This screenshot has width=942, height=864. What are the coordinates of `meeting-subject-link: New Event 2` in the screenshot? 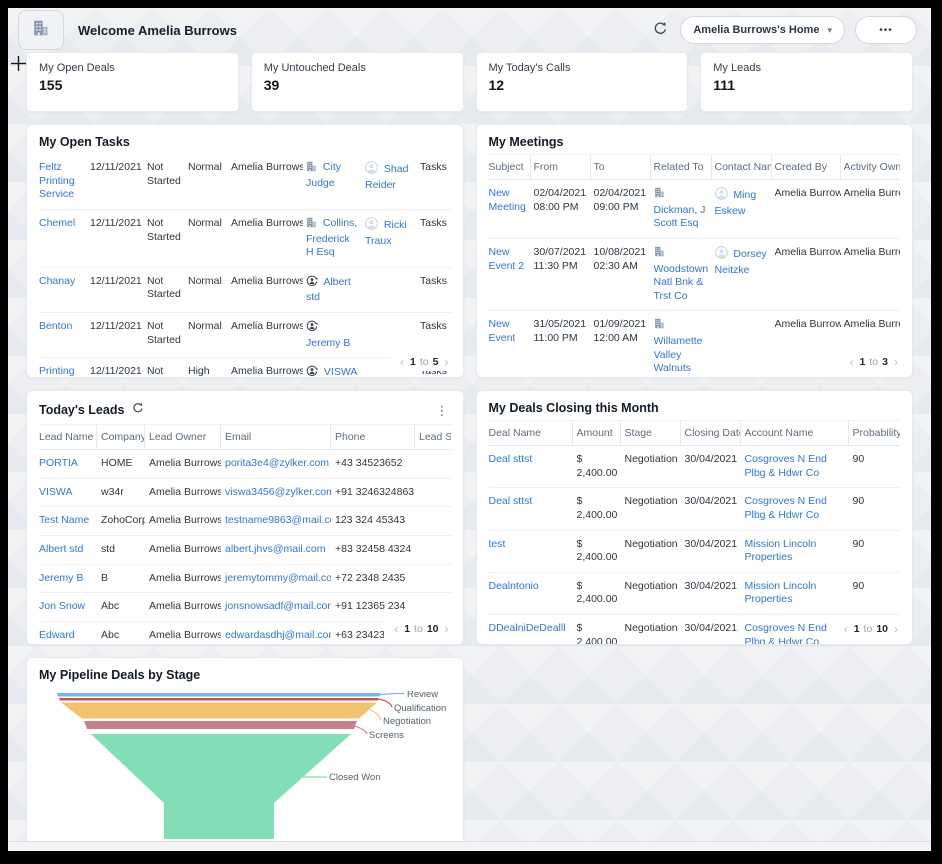 It's located at (506, 258).